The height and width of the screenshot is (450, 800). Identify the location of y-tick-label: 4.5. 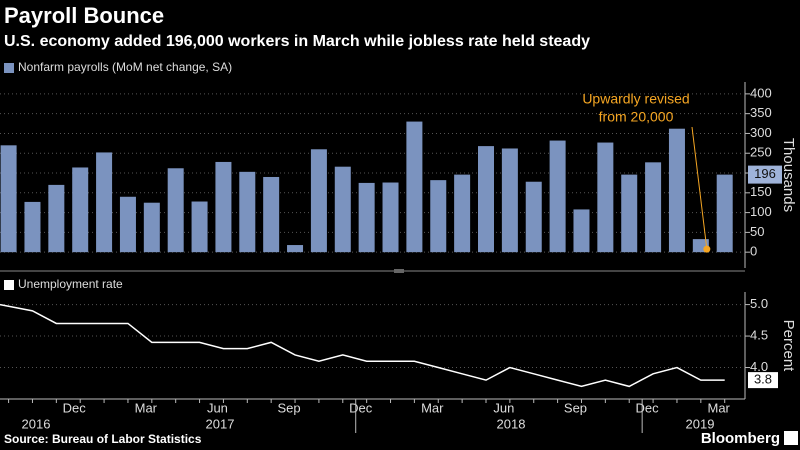
(759, 334).